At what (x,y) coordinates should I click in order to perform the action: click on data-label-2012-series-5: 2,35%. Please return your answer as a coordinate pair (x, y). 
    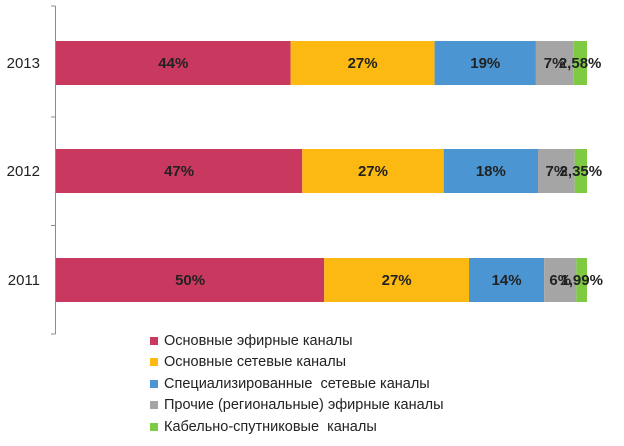
    Looking at the image, I should click on (581, 171).